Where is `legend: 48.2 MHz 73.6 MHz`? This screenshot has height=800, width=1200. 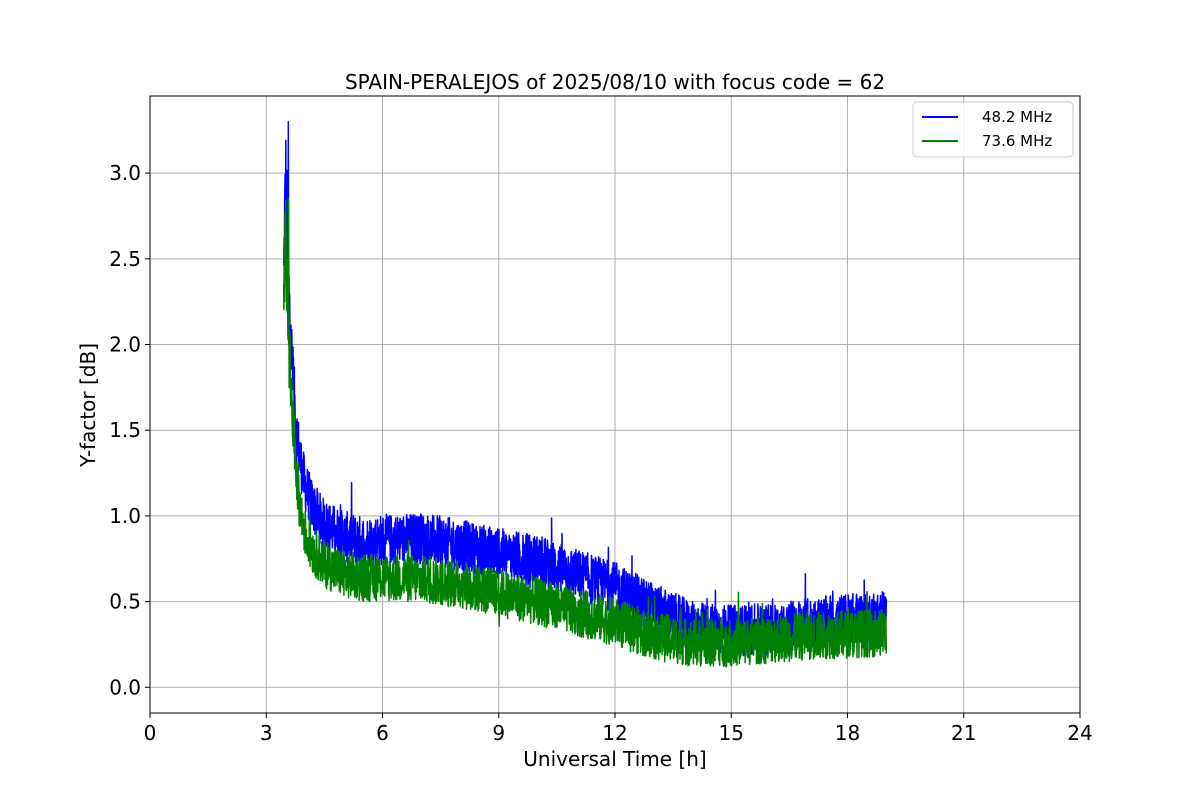
legend: 48.2 MHz 73.6 MHz is located at coordinates (993, 129).